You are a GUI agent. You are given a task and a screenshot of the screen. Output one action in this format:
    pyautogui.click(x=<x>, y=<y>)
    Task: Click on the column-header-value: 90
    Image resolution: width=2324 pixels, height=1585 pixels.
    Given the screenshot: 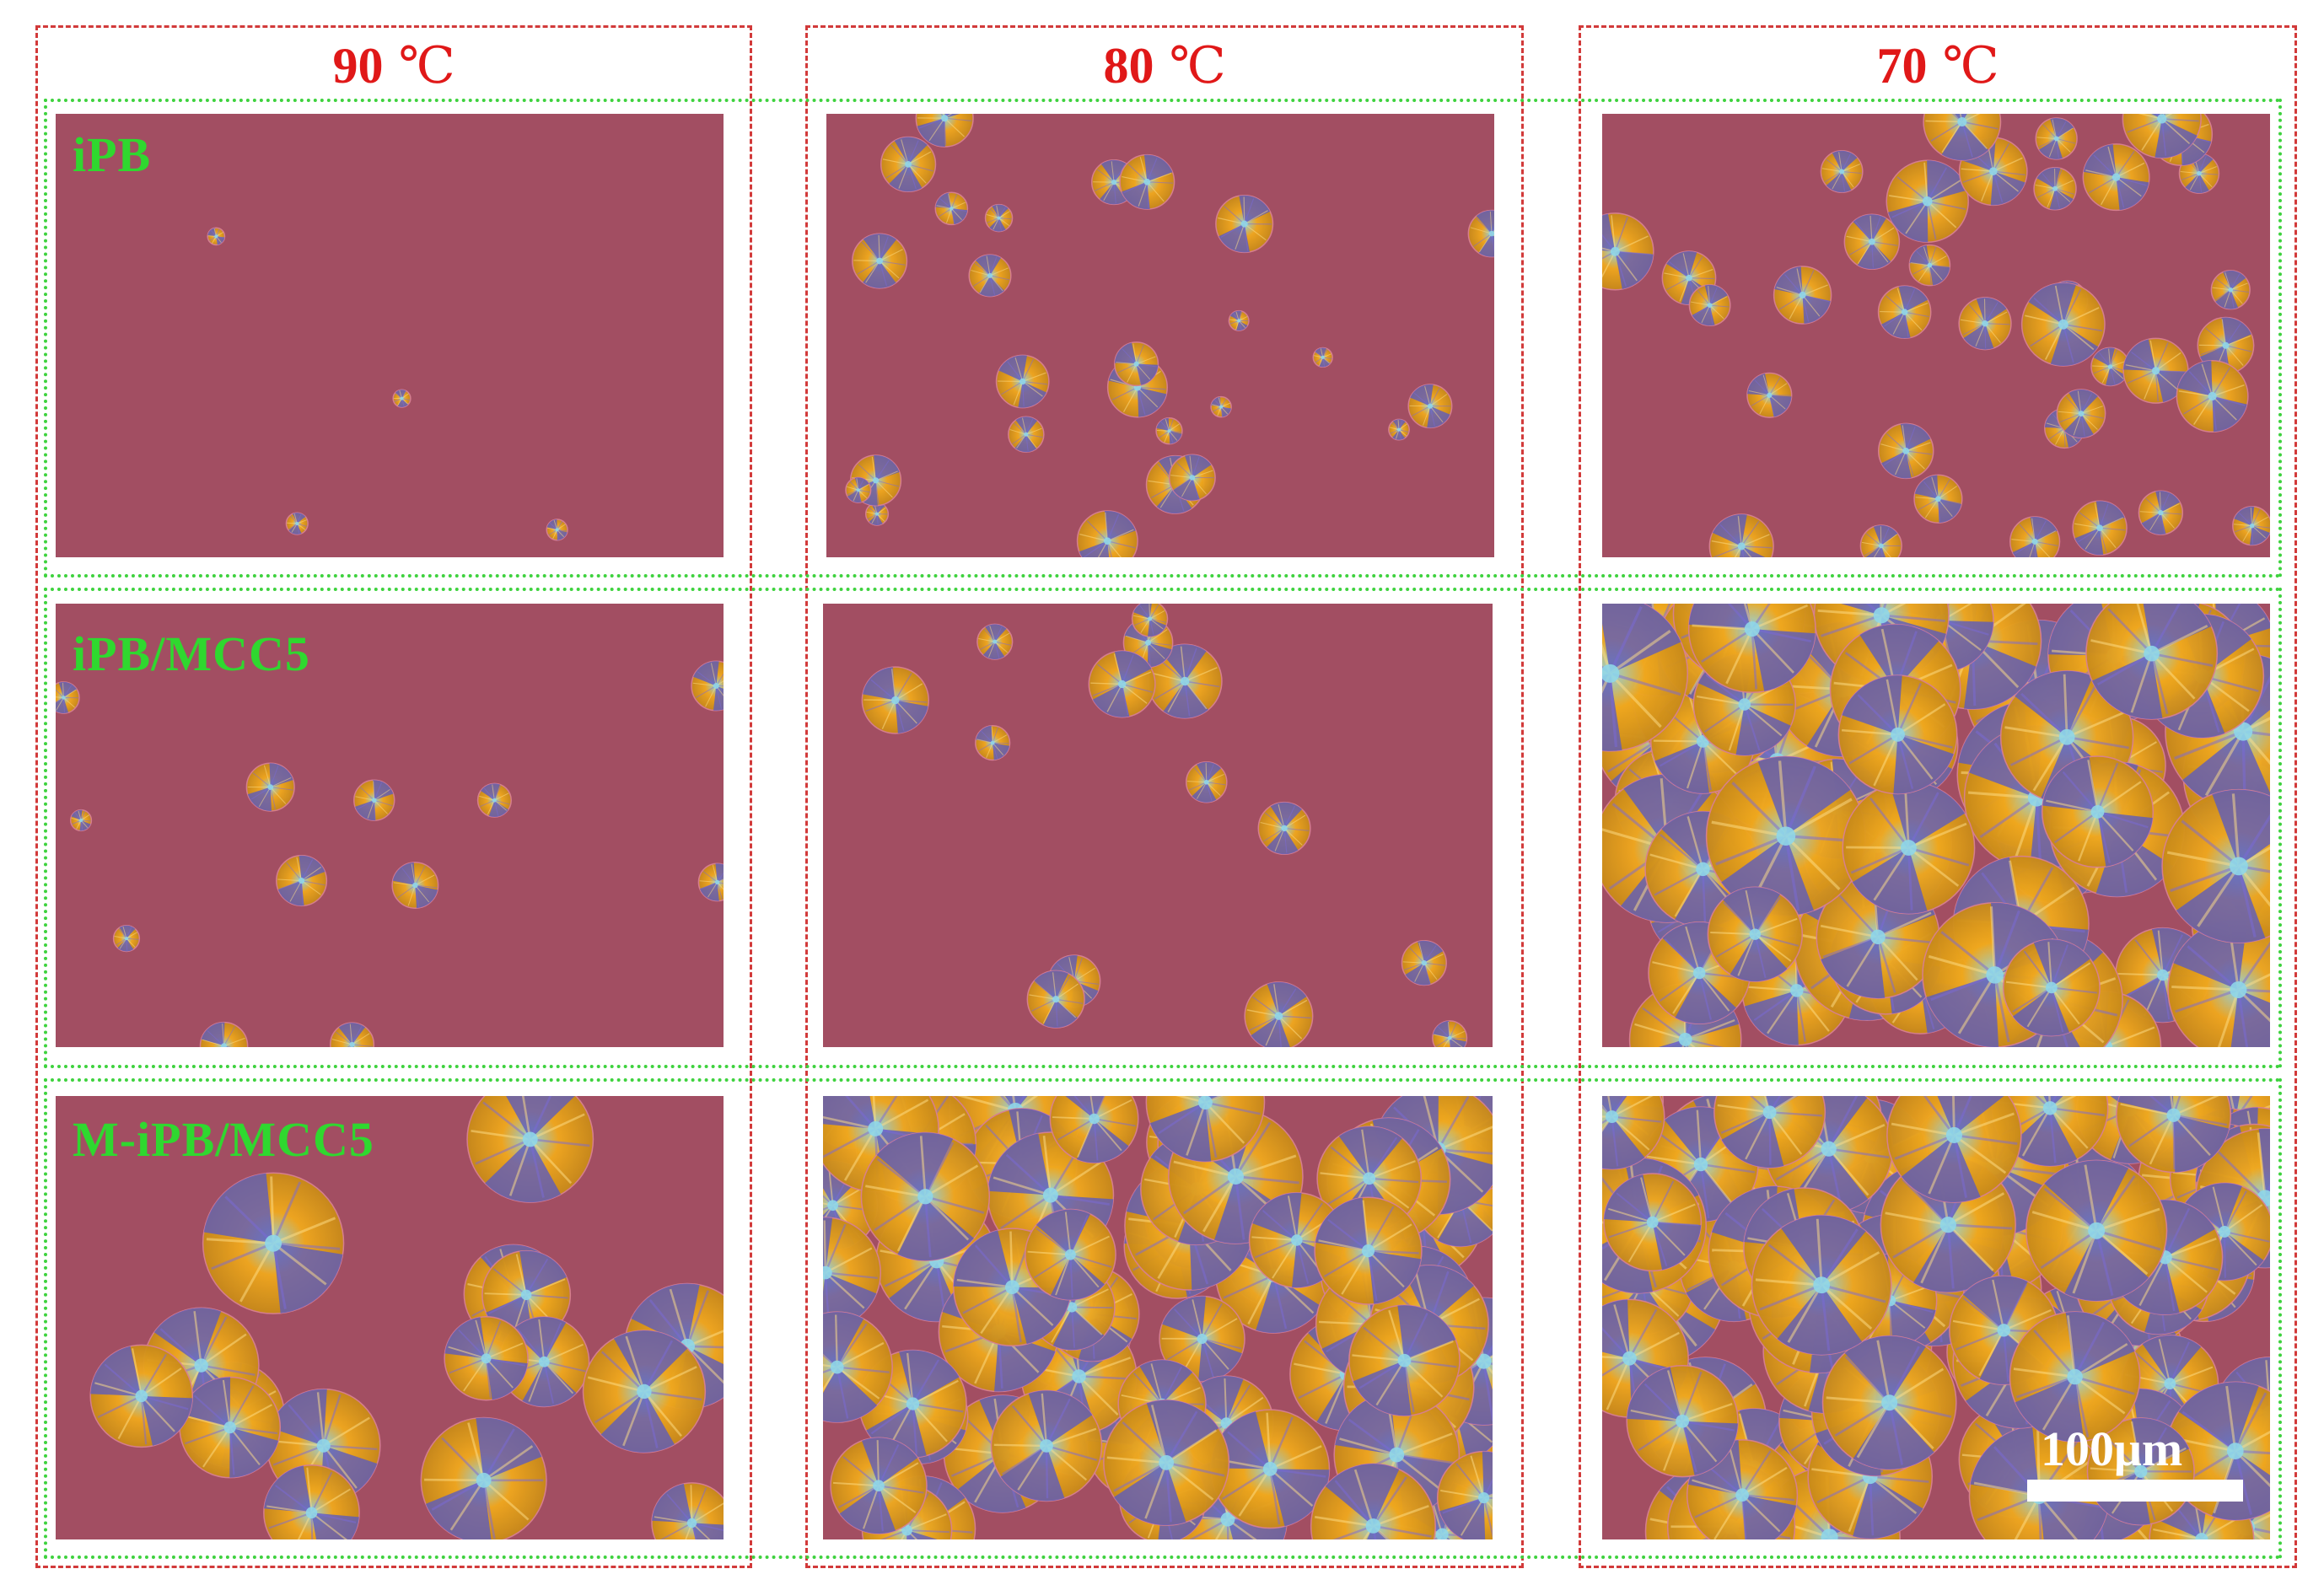 What is the action you would take?
    pyautogui.click(x=358, y=66)
    